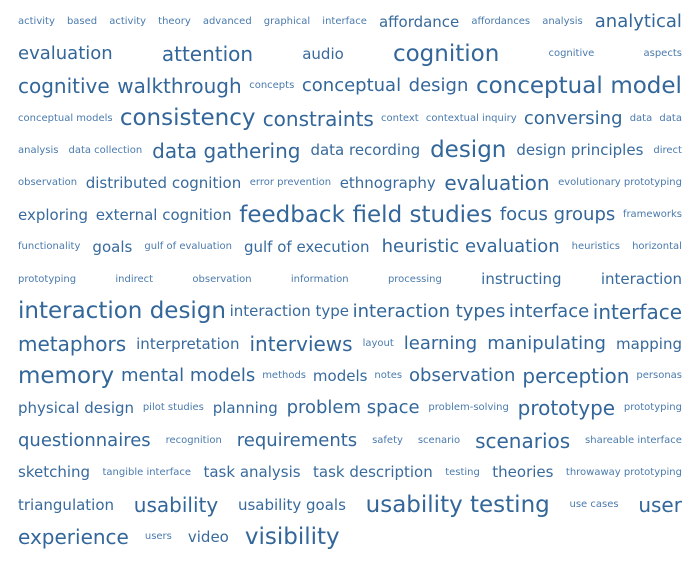  What do you see at coordinates (378, 343) in the screenshot?
I see `tag-link: layout` at bounding box center [378, 343].